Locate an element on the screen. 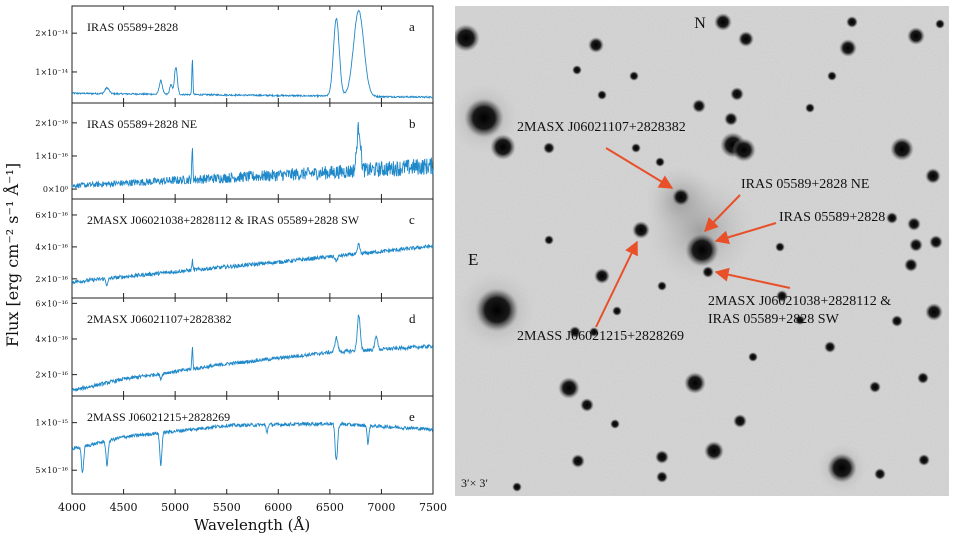 This screenshot has width=954, height=541. y-tick-label: 1×10⁻¹⁵ is located at coordinates (51, 423).